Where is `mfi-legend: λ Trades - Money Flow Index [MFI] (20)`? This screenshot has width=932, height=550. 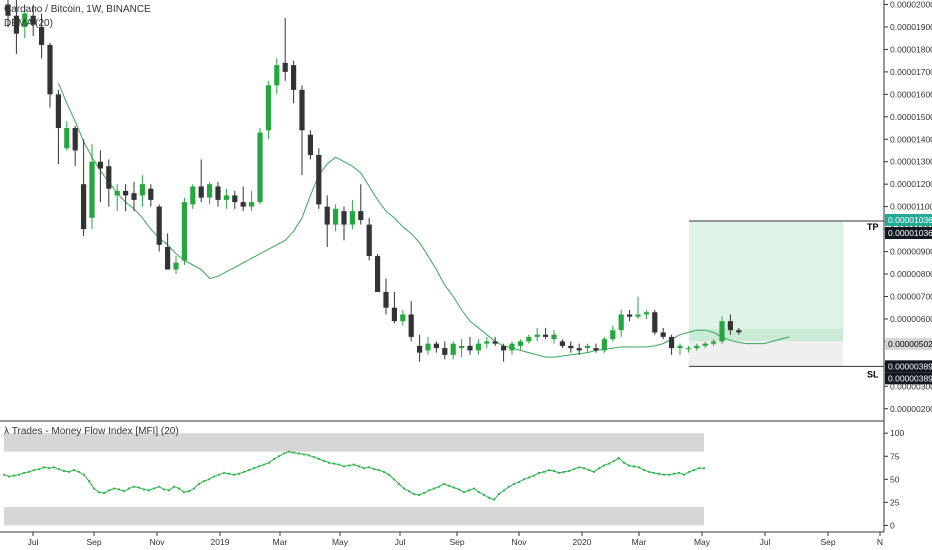 mfi-legend: λ Trades - Money Flow Index [MFI] (20) is located at coordinates (91, 431).